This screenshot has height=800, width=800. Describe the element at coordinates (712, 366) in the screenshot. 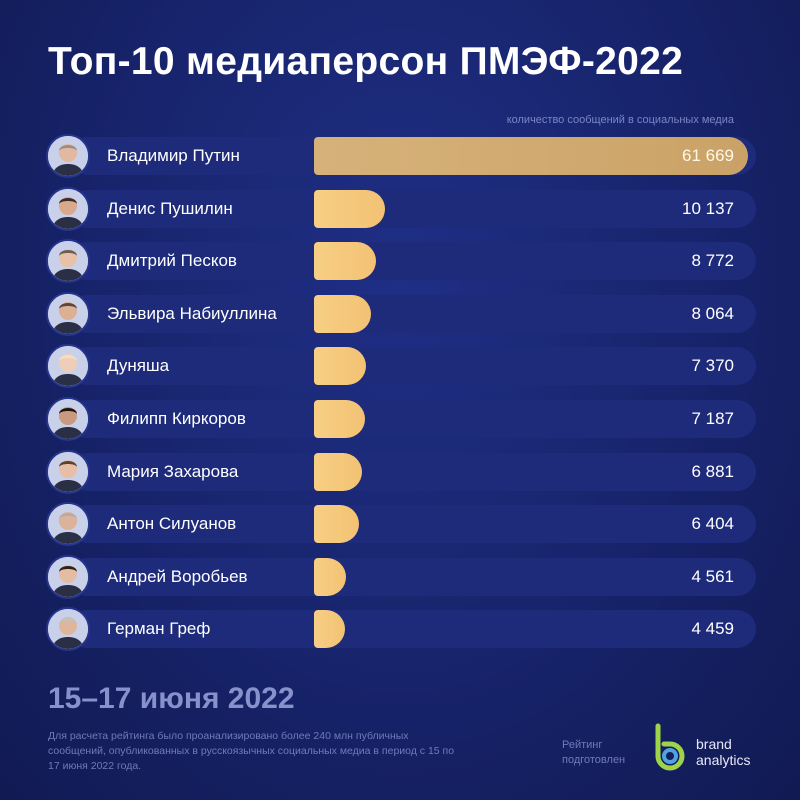

I see `value-label: 7 370` at that location.